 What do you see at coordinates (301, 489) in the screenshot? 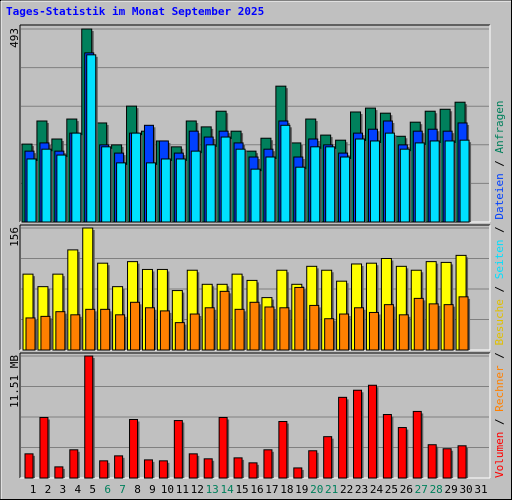
I see `x-tick-label: 19` at bounding box center [301, 489].